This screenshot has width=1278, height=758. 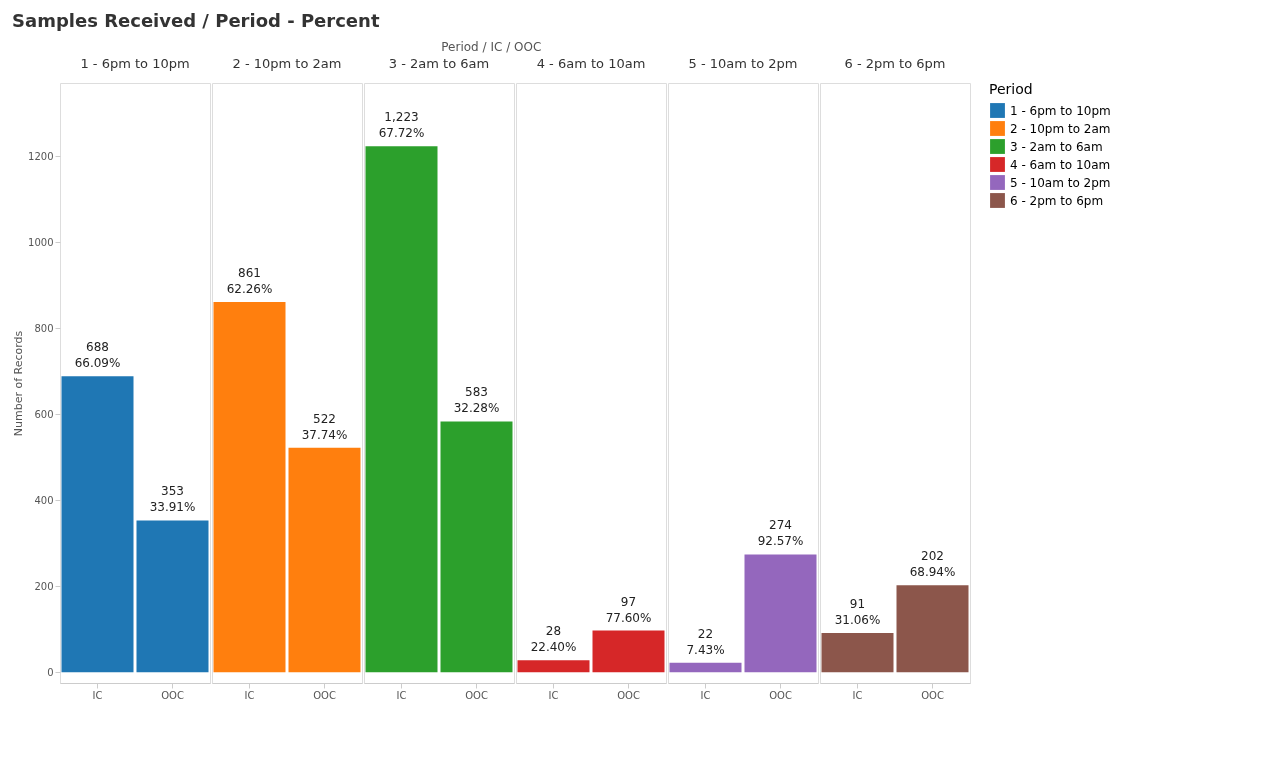 What do you see at coordinates (1060, 128) in the screenshot?
I see `legend-label: 2 - 10pm to 2am` at bounding box center [1060, 128].